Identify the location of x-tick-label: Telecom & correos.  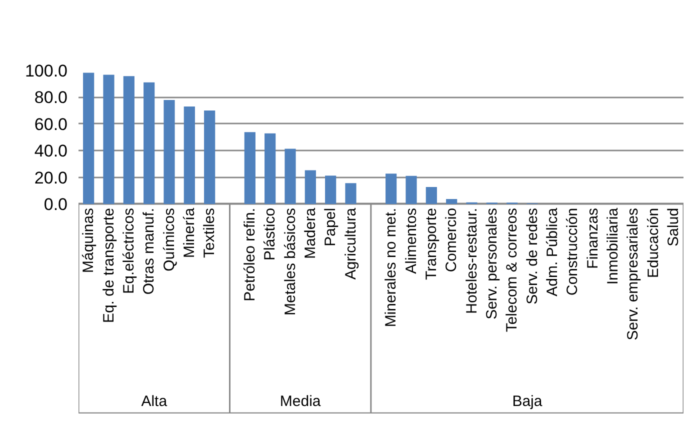
(512, 270).